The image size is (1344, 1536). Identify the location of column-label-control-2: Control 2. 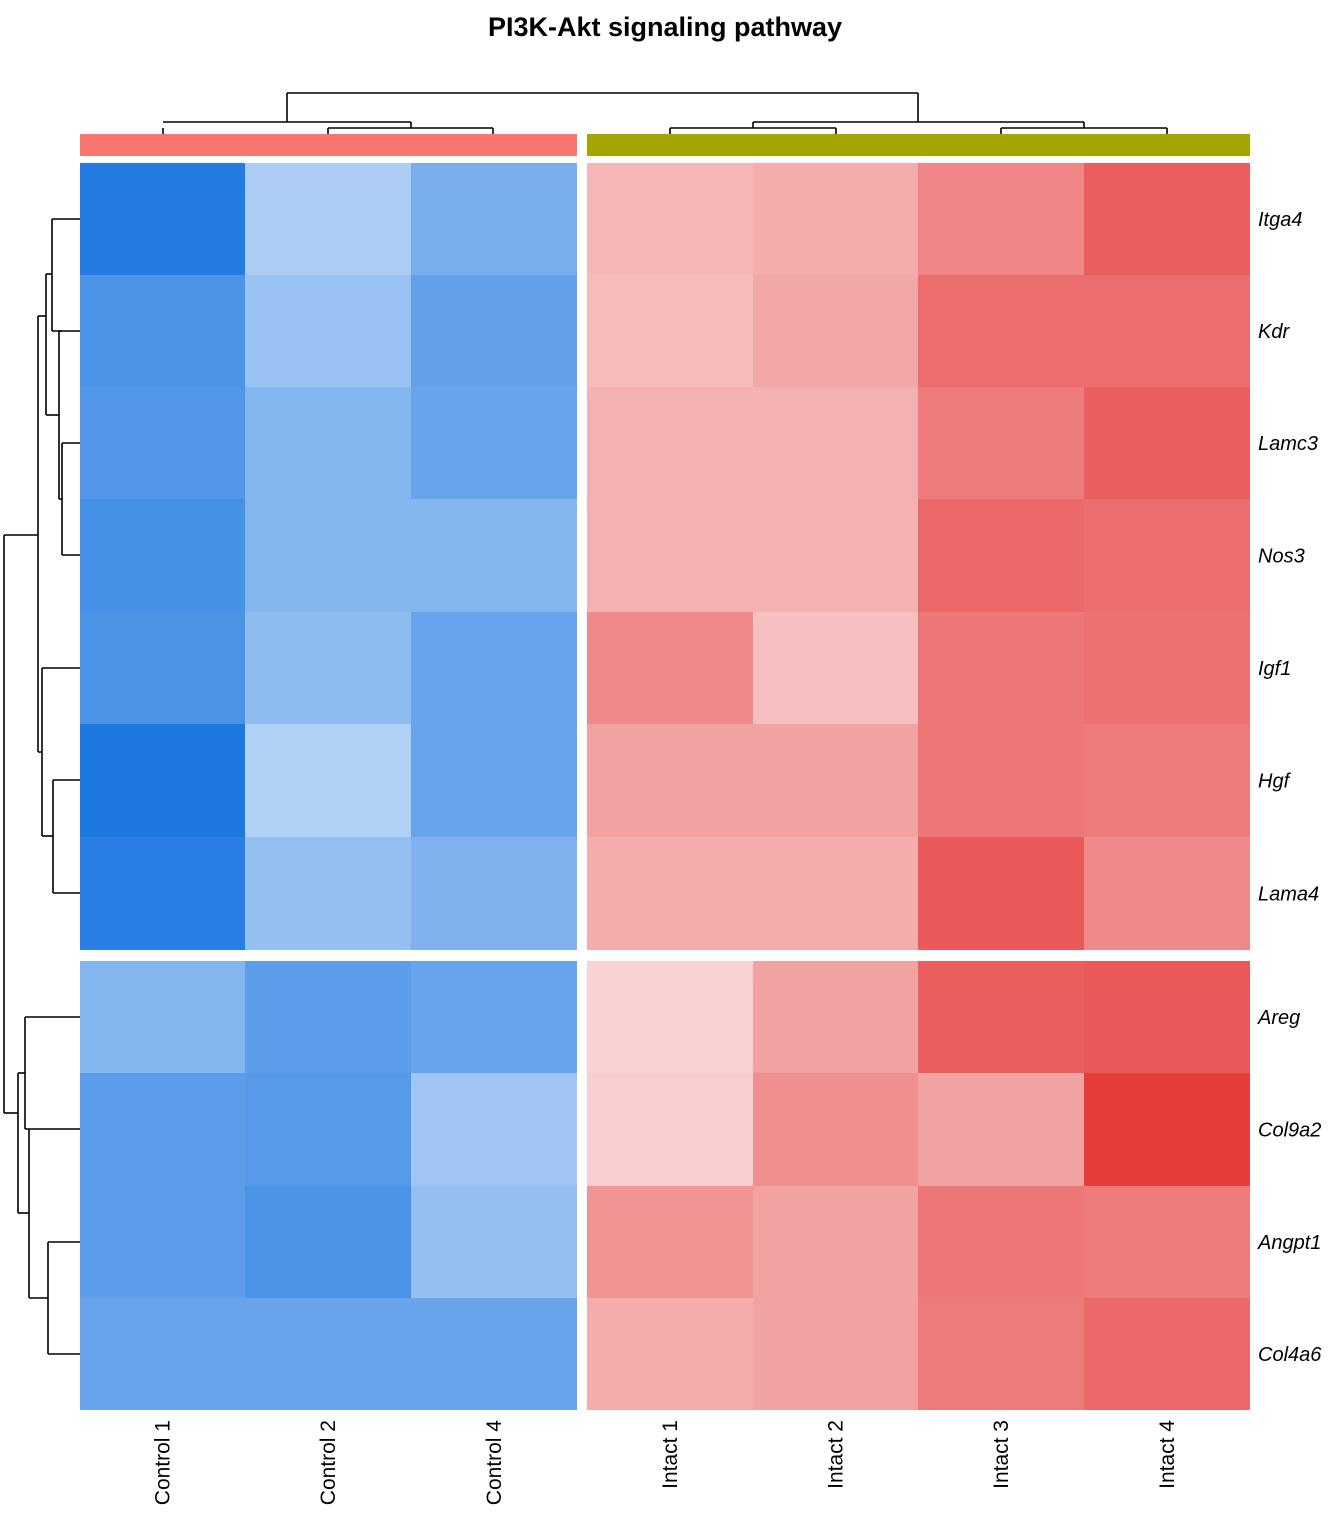
(328, 1462).